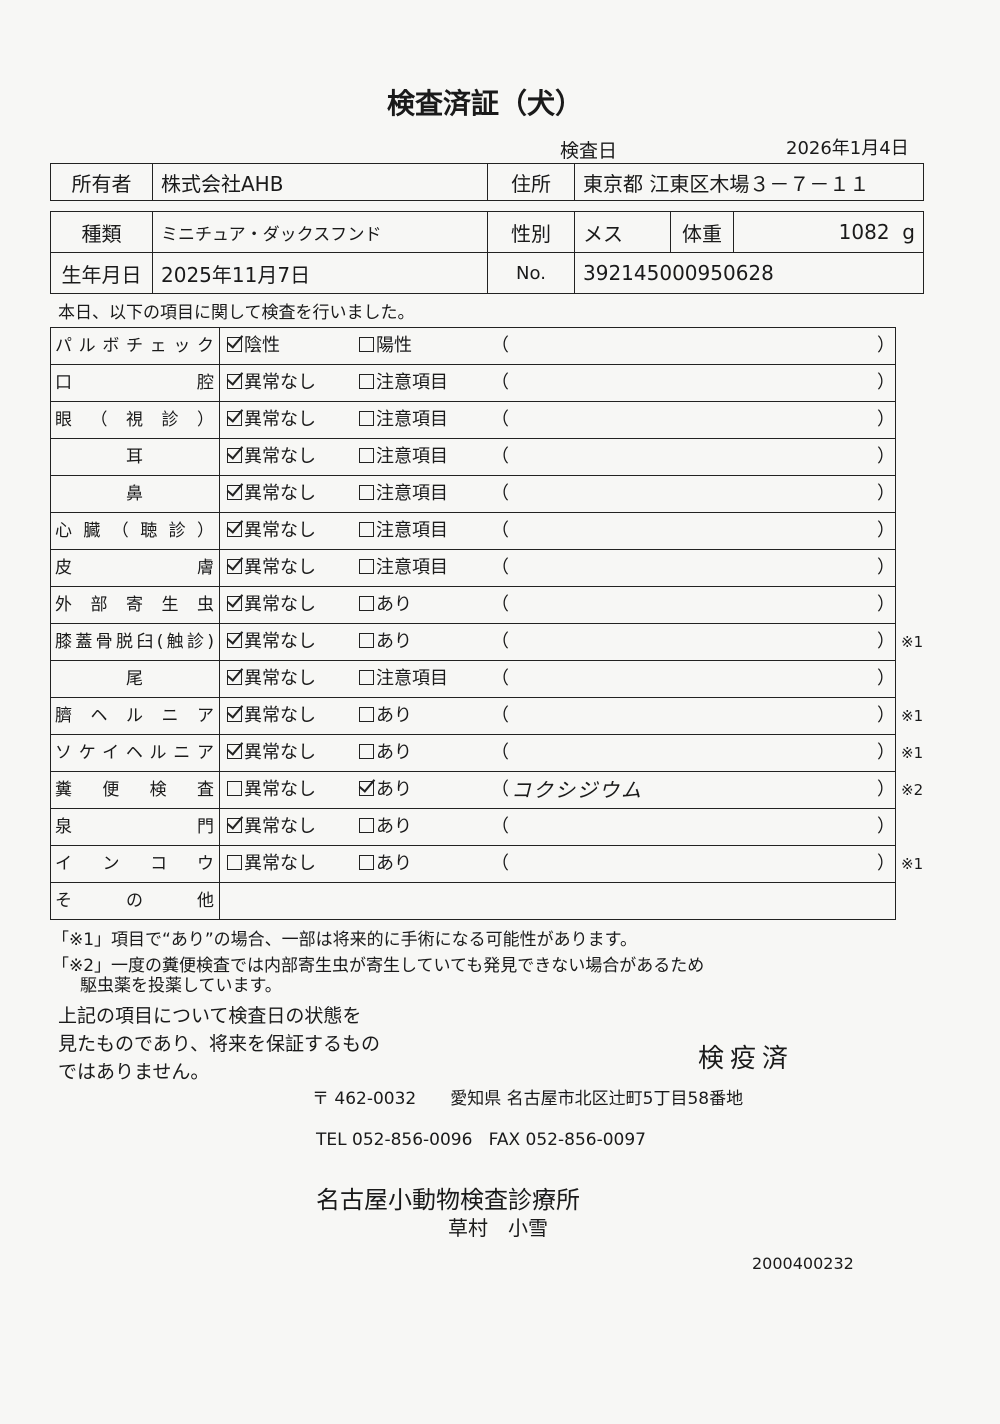 The image size is (1000, 1424). Describe the element at coordinates (364, 1099) in the screenshot. I see `postal-code: 〒 462-0032` at that location.